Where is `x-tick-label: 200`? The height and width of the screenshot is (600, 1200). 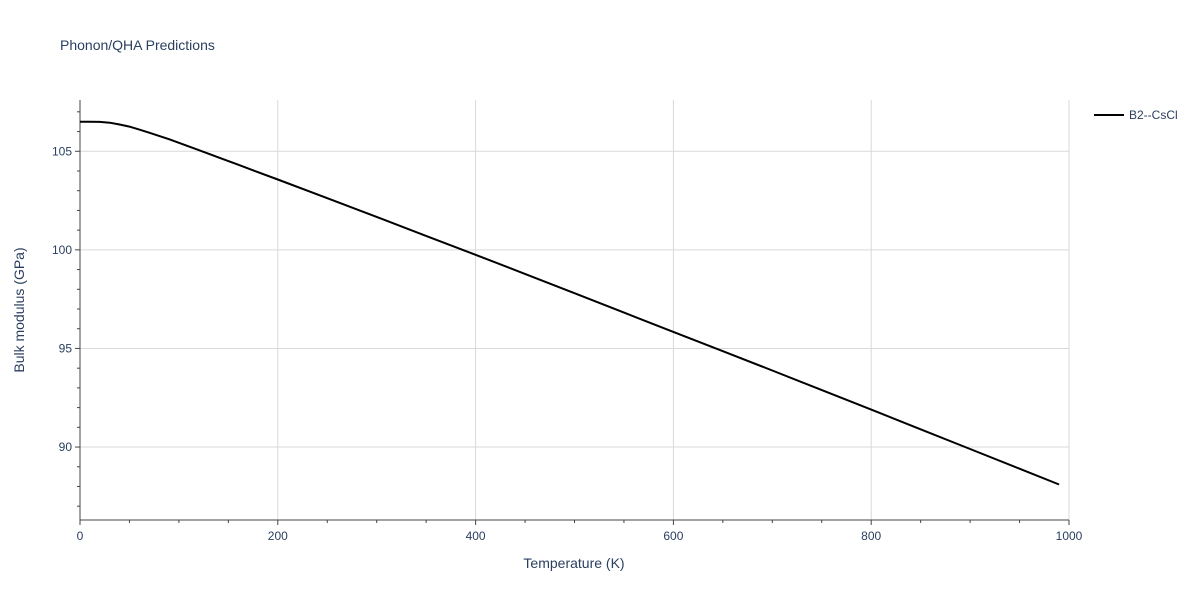
x-tick-label: 200 is located at coordinates (278, 536).